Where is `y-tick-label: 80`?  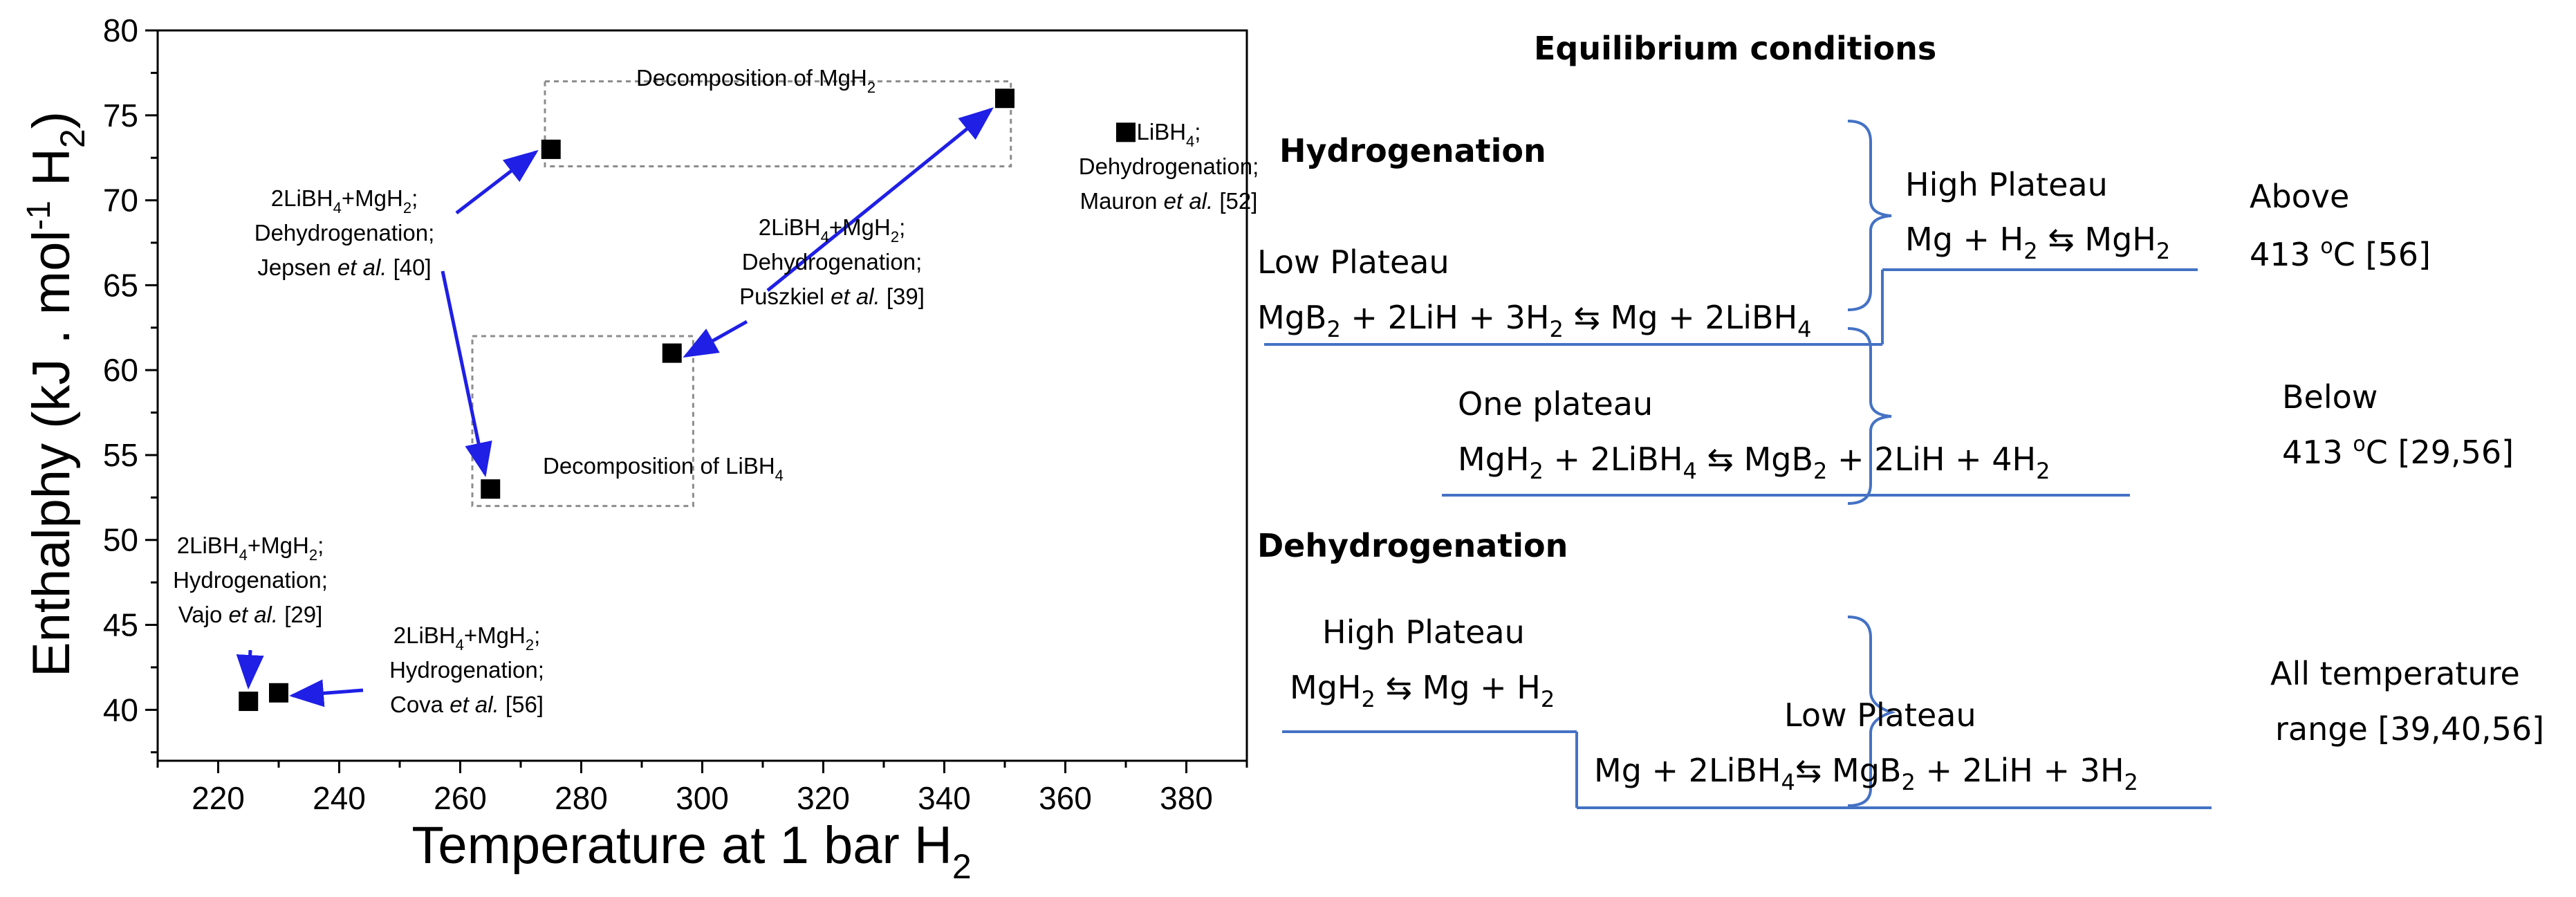
y-tick-label: 80 is located at coordinates (121, 30).